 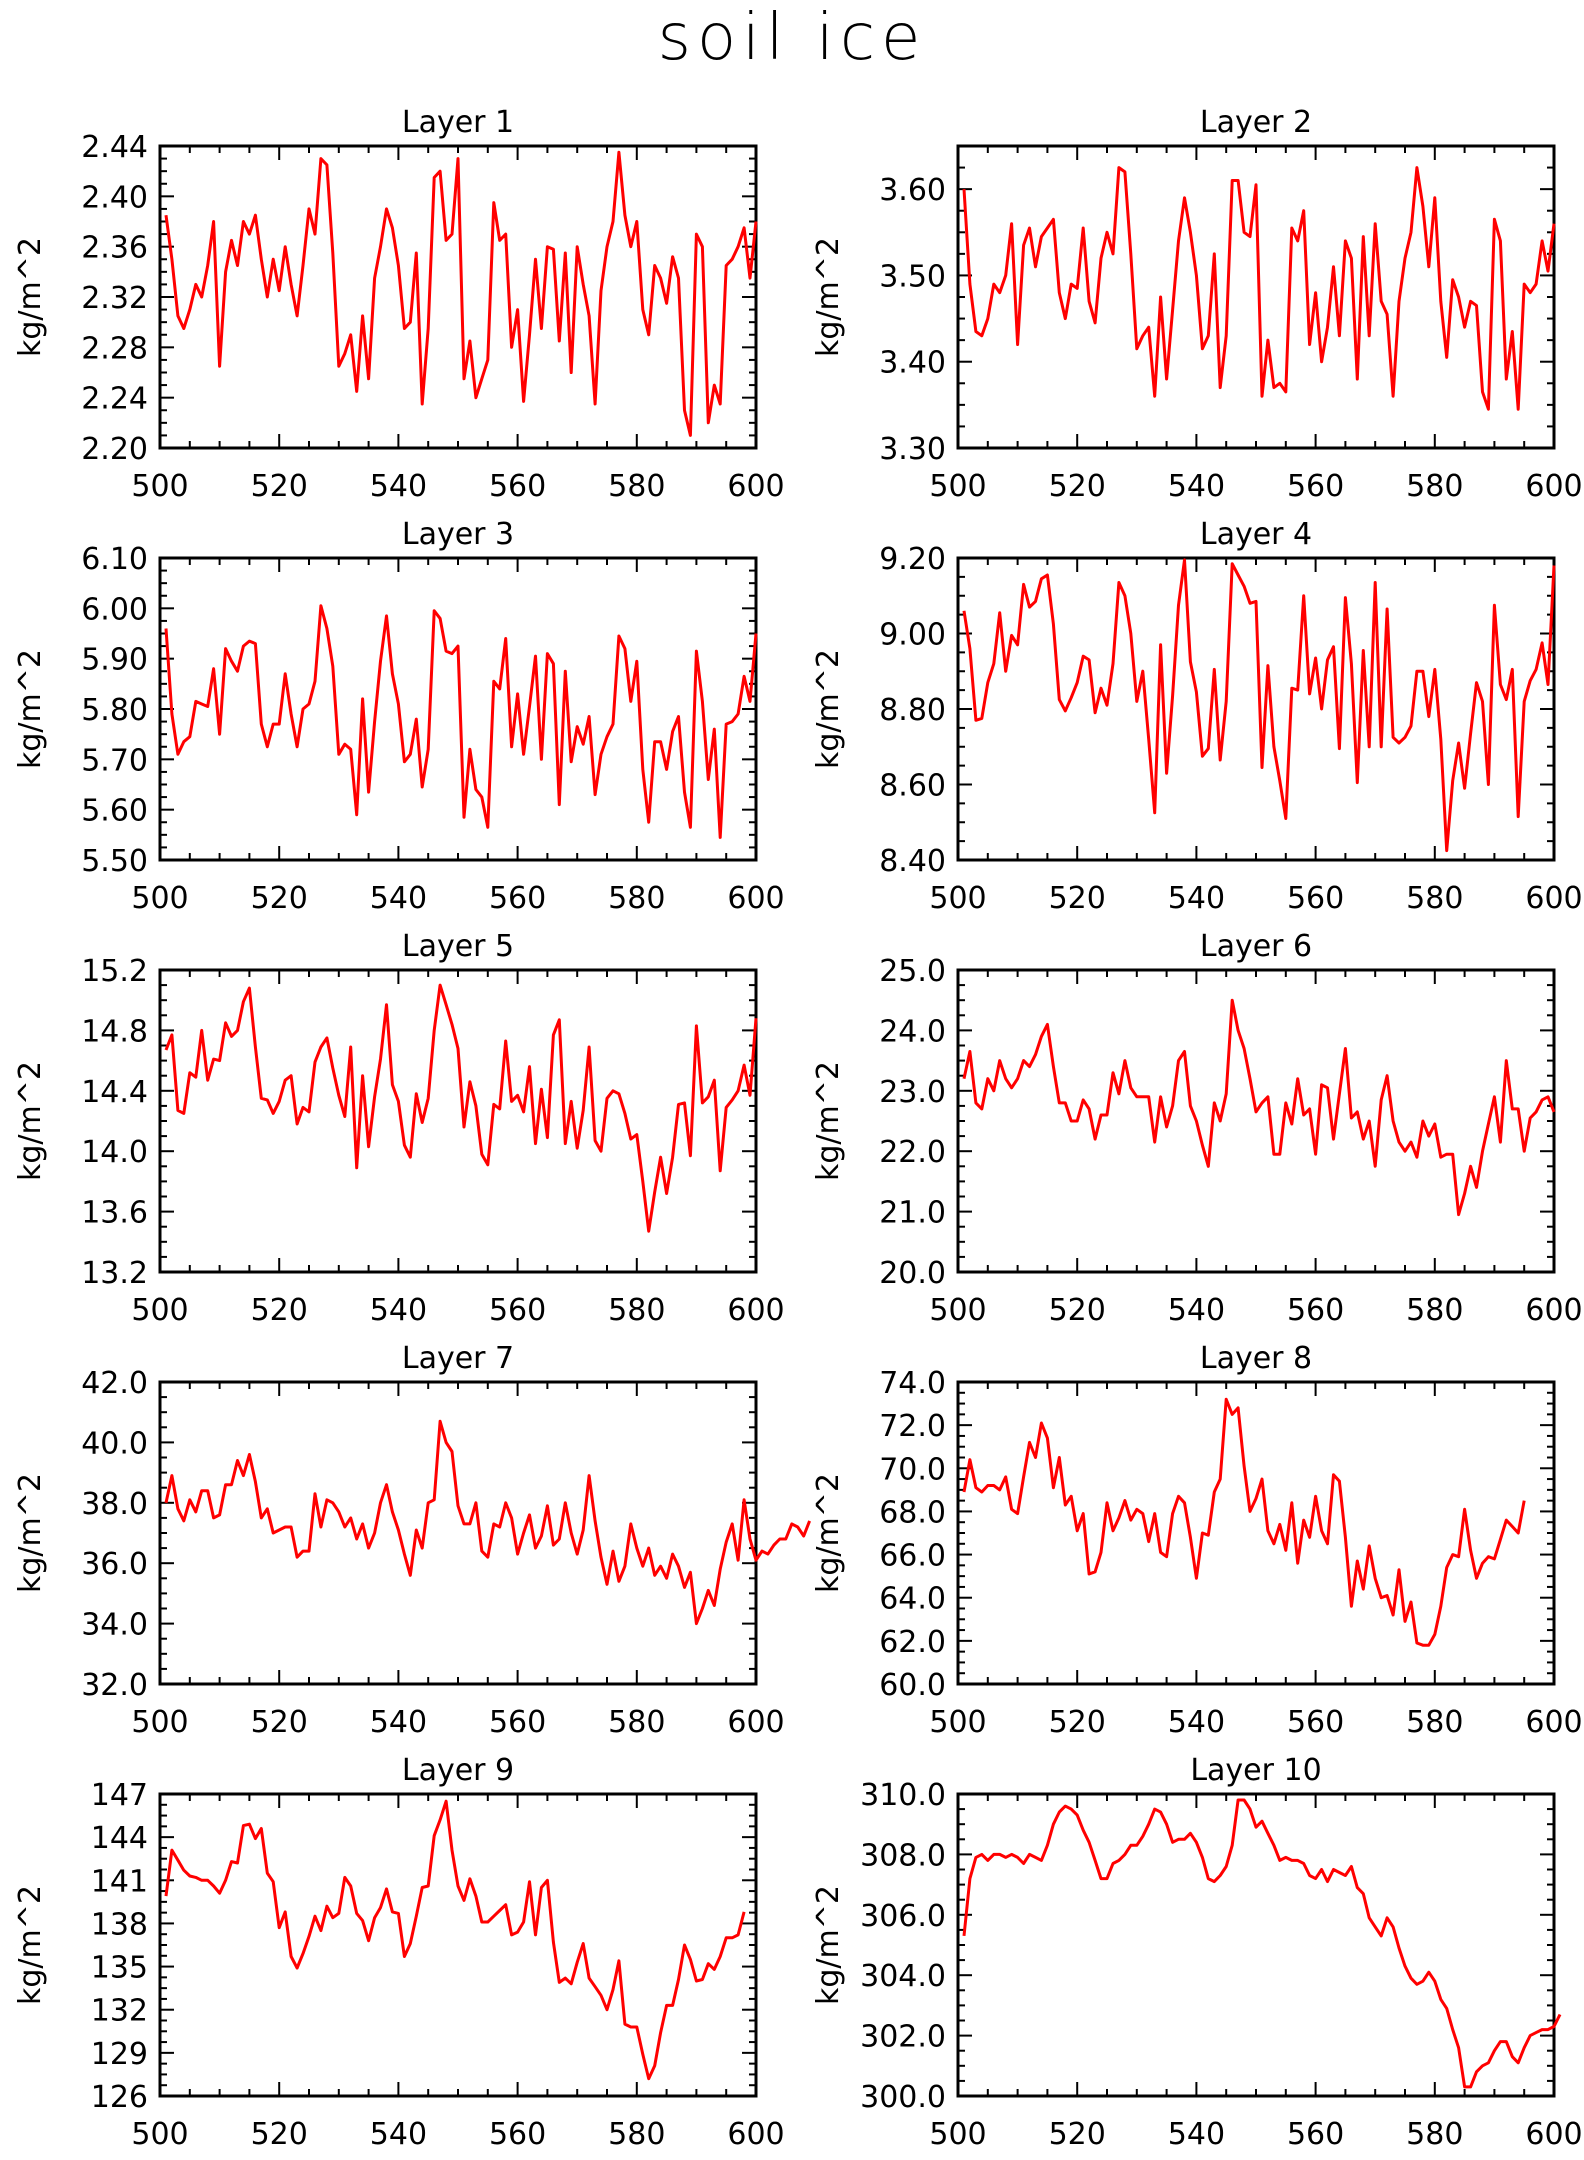 What do you see at coordinates (912, 1556) in the screenshot?
I see `y-tick-label: 66.0` at bounding box center [912, 1556].